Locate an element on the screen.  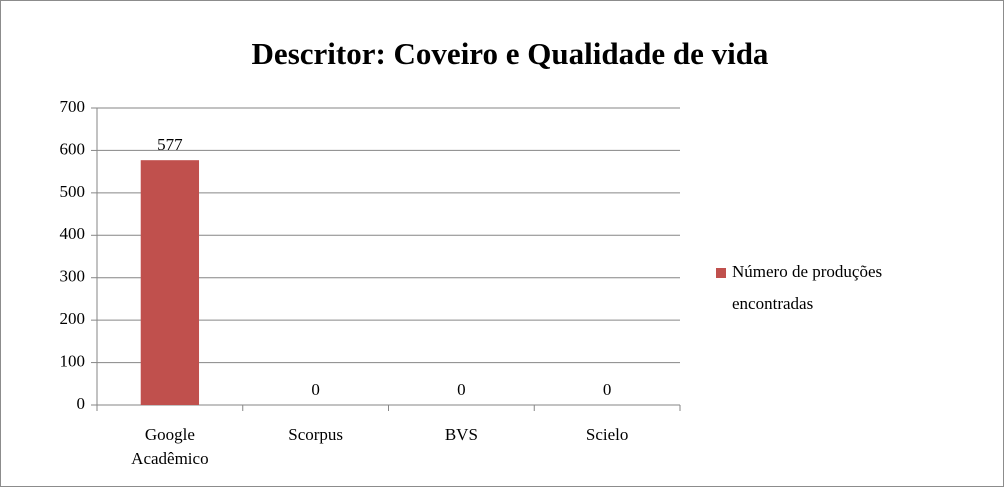
y-tick-label: 100 is located at coordinates (73, 360).